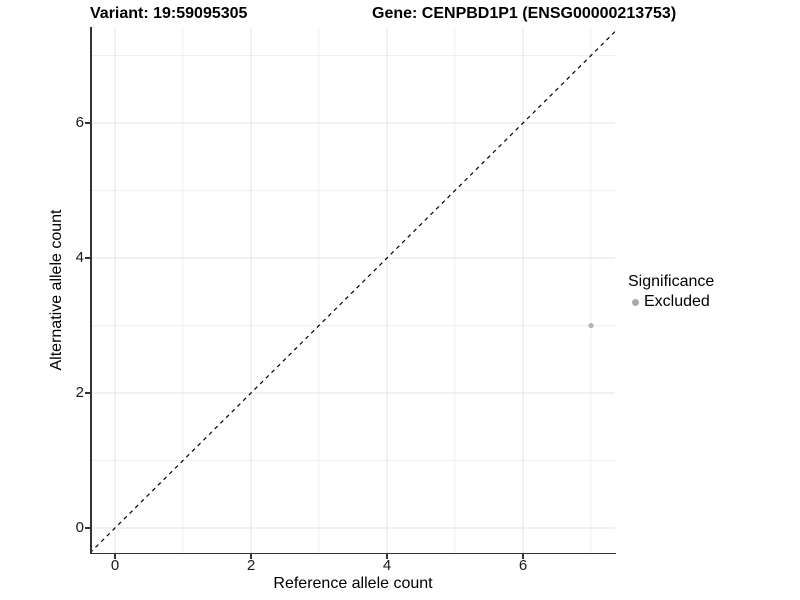 The height and width of the screenshot is (600, 800). I want to click on x-tick-label: 6, so click(523, 565).